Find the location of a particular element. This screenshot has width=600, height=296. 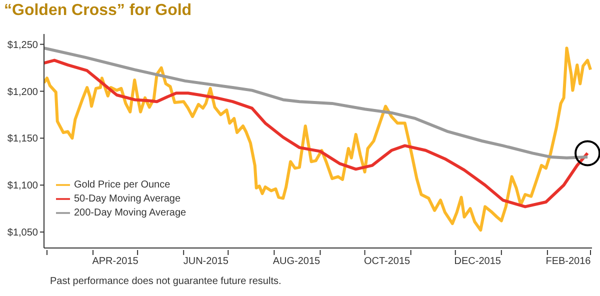

chart-title: “Golden Cross” for Gold is located at coordinates (98, 11).